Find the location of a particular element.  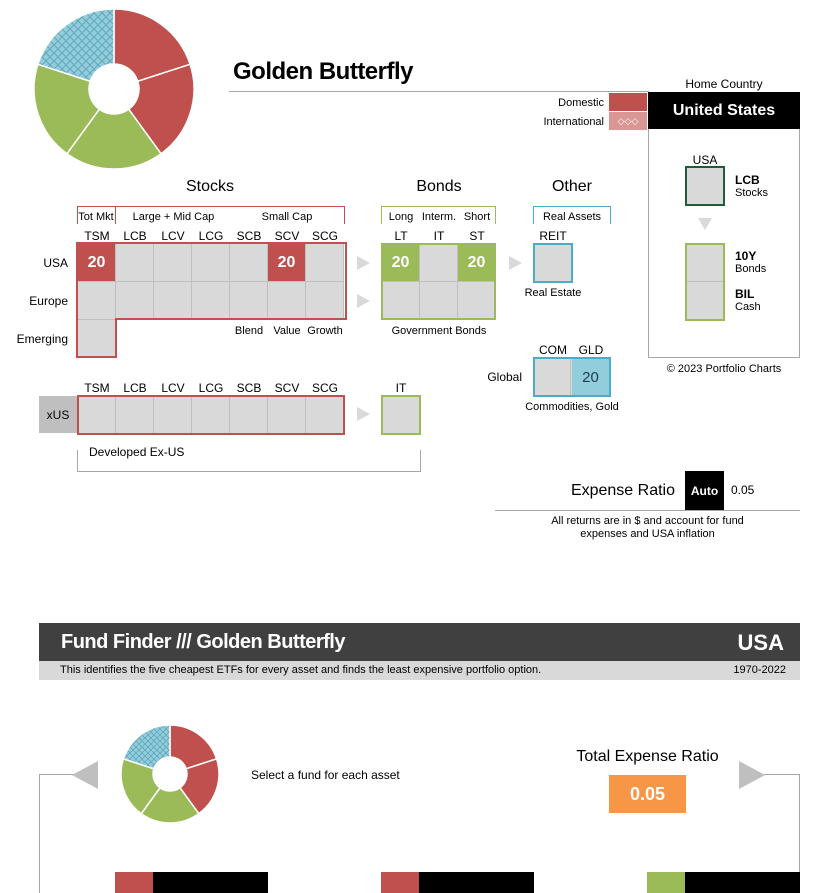

europe-tsm-cell is located at coordinates (97, 301).